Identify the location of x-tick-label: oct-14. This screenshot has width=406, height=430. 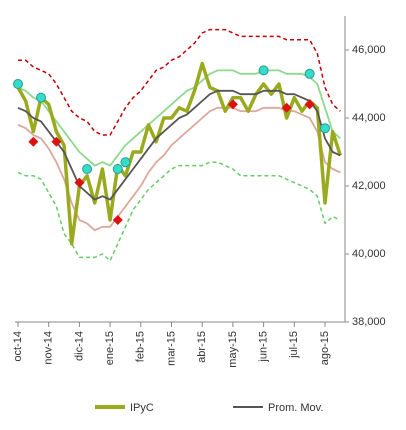
(18, 346).